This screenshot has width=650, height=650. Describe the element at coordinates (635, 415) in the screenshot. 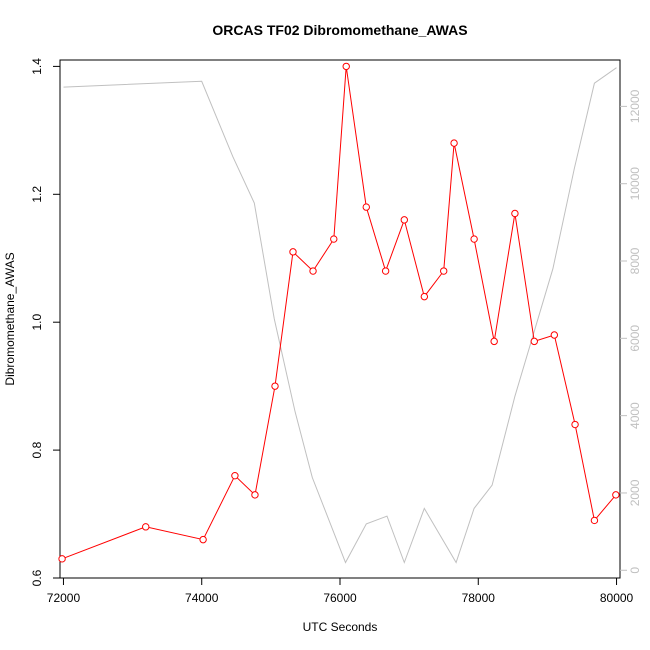

I see `y2-tick-label: 4000` at that location.